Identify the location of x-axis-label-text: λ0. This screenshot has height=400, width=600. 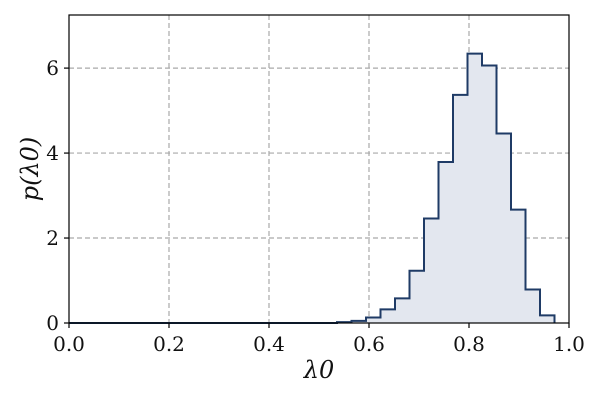
(318, 370).